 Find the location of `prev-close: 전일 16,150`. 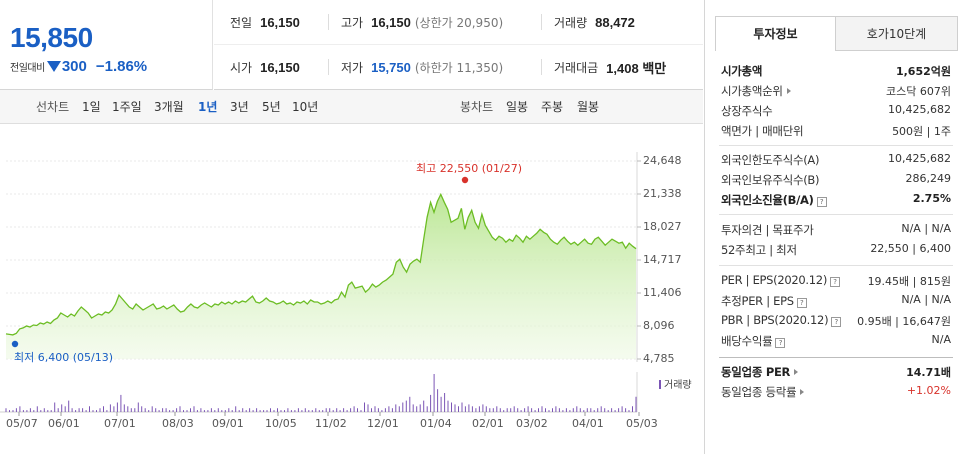

prev-close: 전일 16,150 is located at coordinates (265, 22).